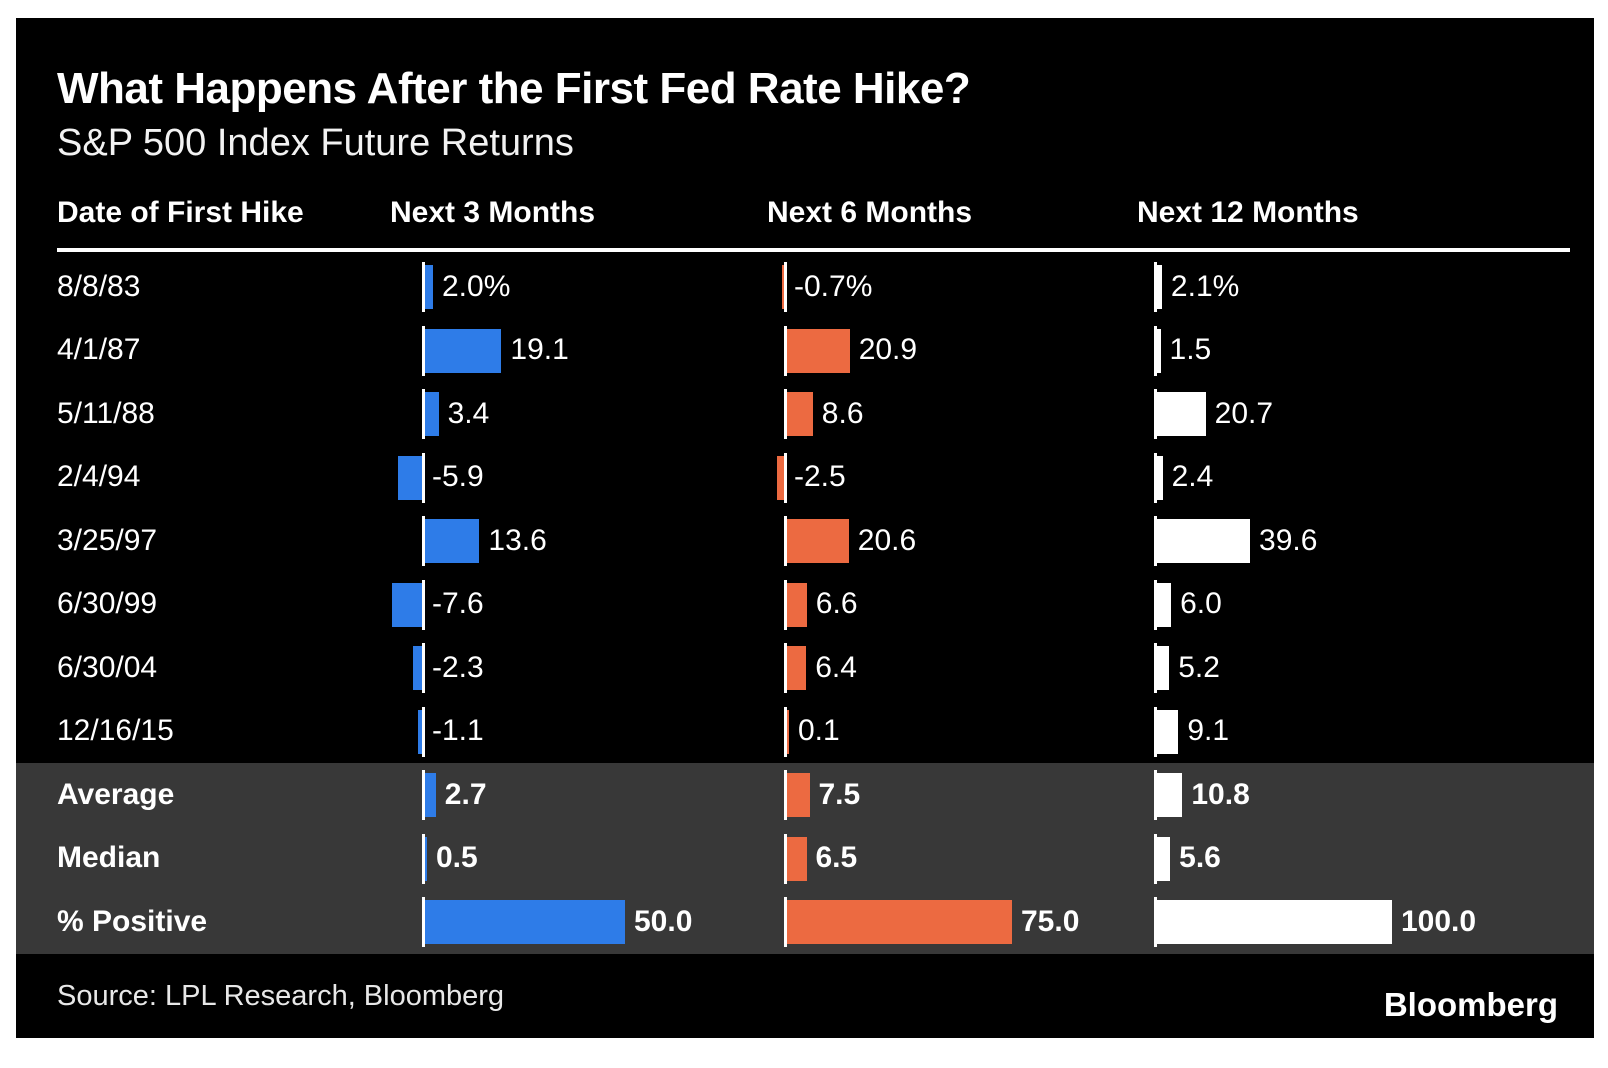 The height and width of the screenshot is (1068, 1608). I want to click on table-row: 5/11/88 3.4 8.6 20.7, so click(805, 414).